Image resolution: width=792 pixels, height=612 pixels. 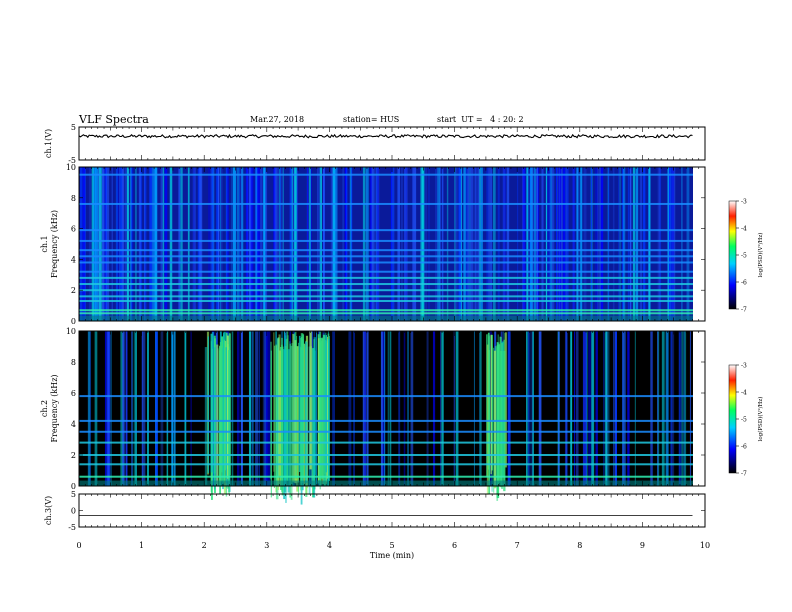 I want to click on x-tick-label: 4, so click(x=329, y=545).